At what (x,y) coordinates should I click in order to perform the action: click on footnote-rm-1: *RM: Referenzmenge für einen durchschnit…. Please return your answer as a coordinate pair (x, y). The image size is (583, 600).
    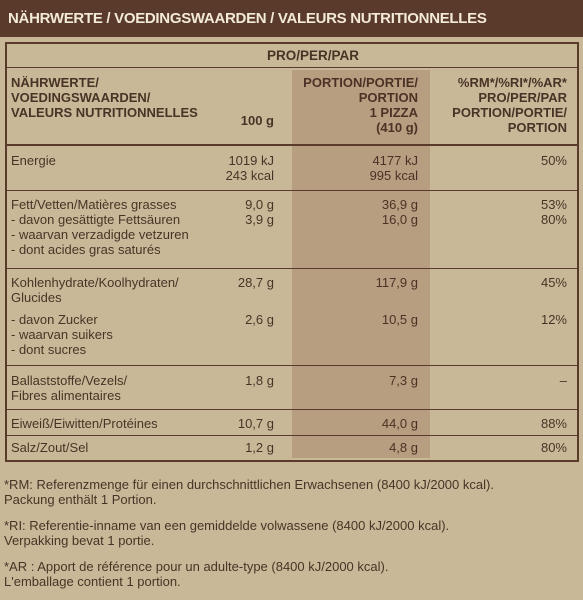
    Looking at the image, I should click on (249, 484).